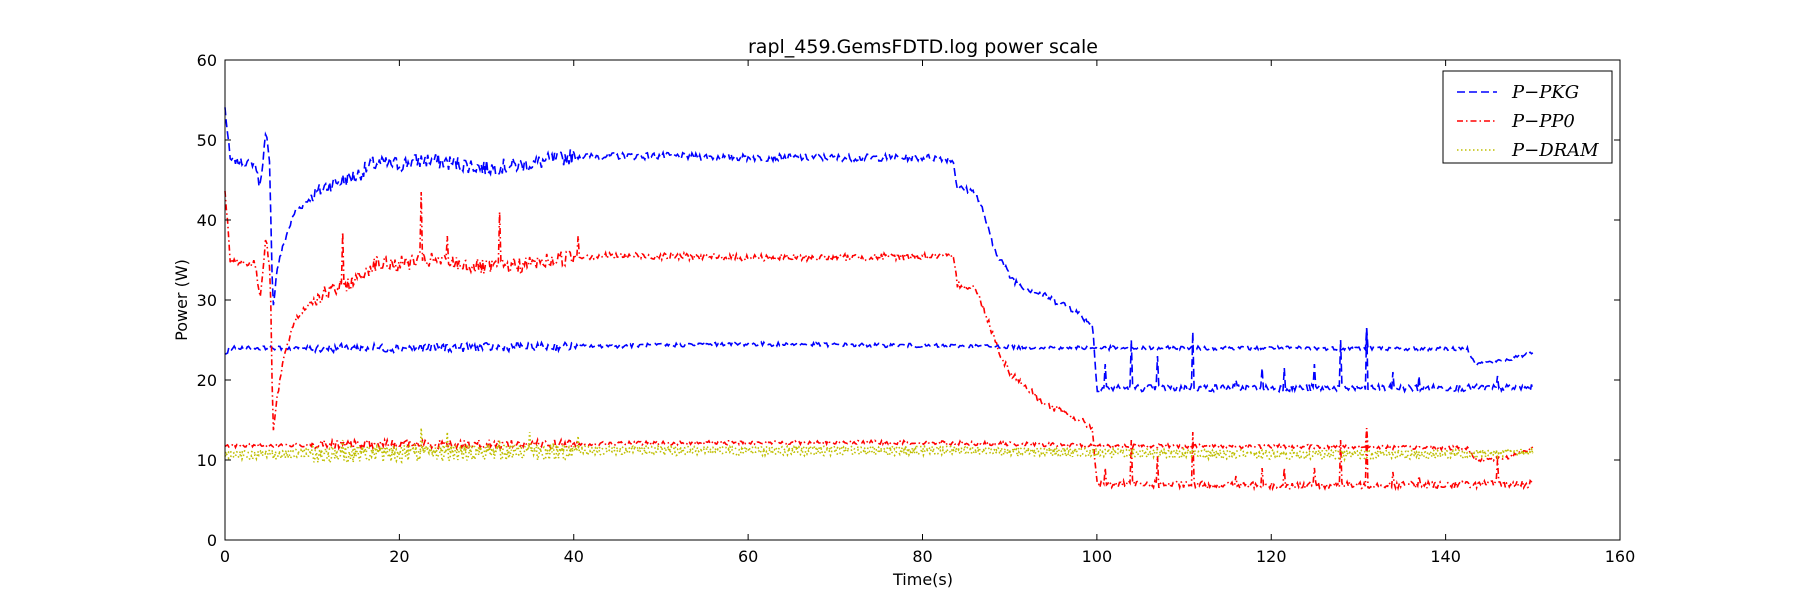 This screenshot has height=600, width=1800. Describe the element at coordinates (1545, 92) in the screenshot. I see `legend-label: P−PKG` at that location.